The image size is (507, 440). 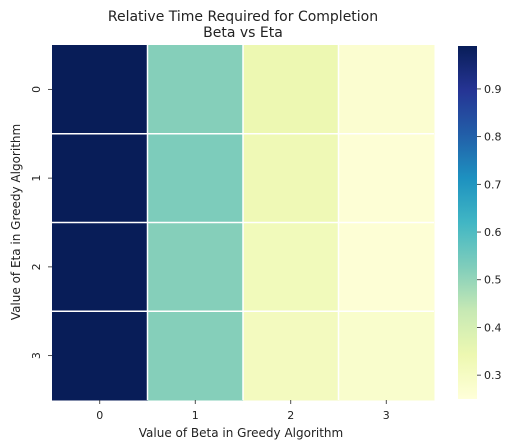 I want to click on y-axis-label: Value of Eta in Greedy Algorithm, so click(x=16, y=222).